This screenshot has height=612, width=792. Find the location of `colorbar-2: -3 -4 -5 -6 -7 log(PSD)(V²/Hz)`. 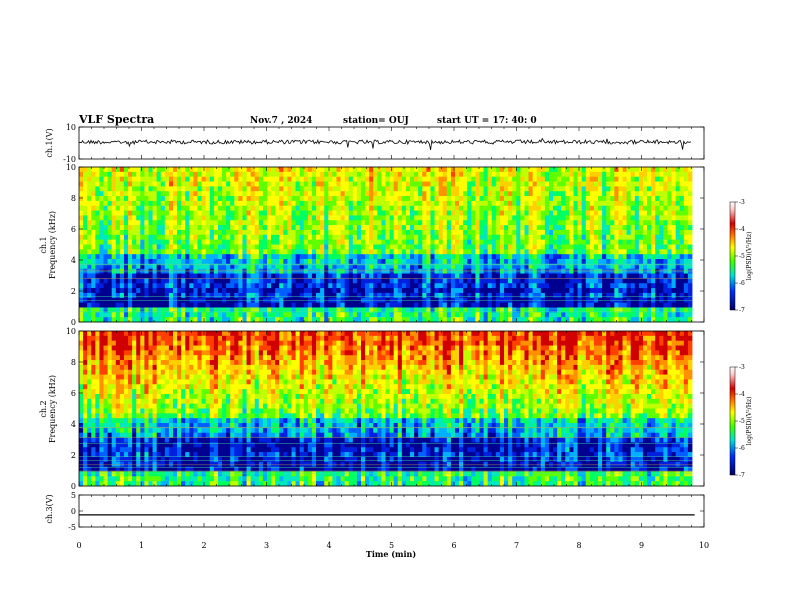

colorbar-2: -3 -4 -5 -6 -7 log(PSD)(V²/Hz) is located at coordinates (741, 421).